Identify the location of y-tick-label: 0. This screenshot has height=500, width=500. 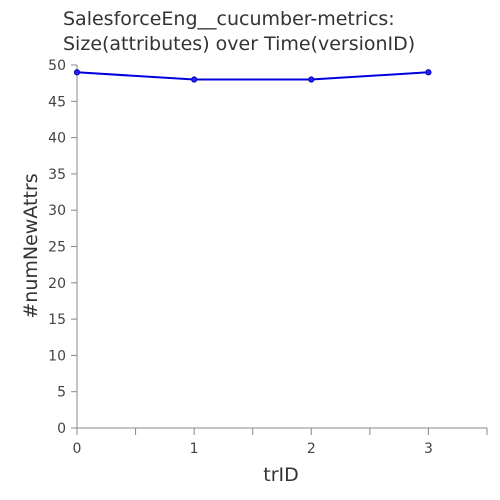
(61, 429).